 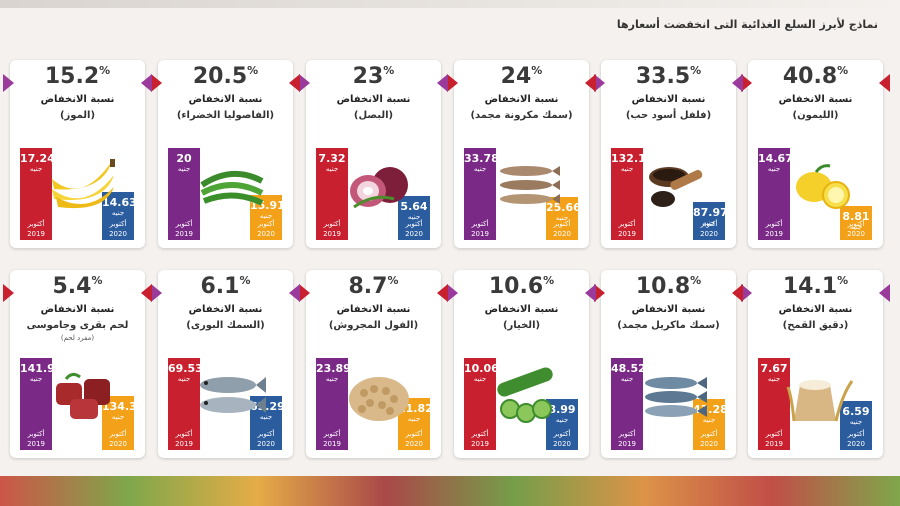 I want to click on percentage-value: 8.7, so click(x=368, y=286).